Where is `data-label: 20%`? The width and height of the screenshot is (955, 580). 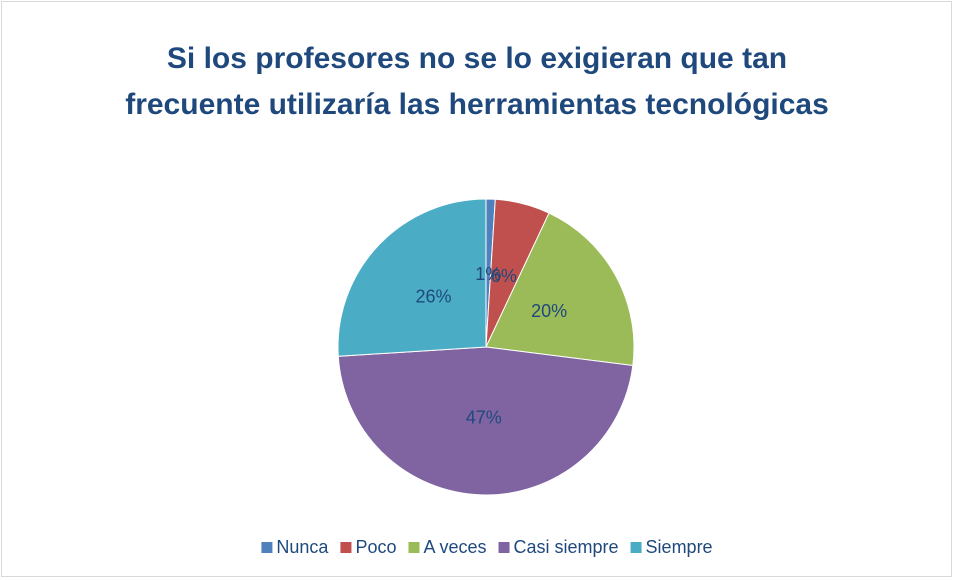
data-label: 20% is located at coordinates (549, 311).